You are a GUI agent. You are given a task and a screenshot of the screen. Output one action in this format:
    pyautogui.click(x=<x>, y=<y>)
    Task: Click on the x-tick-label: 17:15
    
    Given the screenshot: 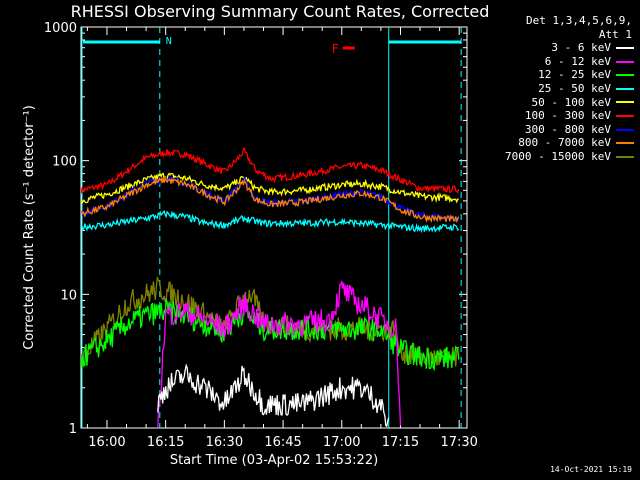 What is the action you would take?
    pyautogui.click(x=400, y=442)
    